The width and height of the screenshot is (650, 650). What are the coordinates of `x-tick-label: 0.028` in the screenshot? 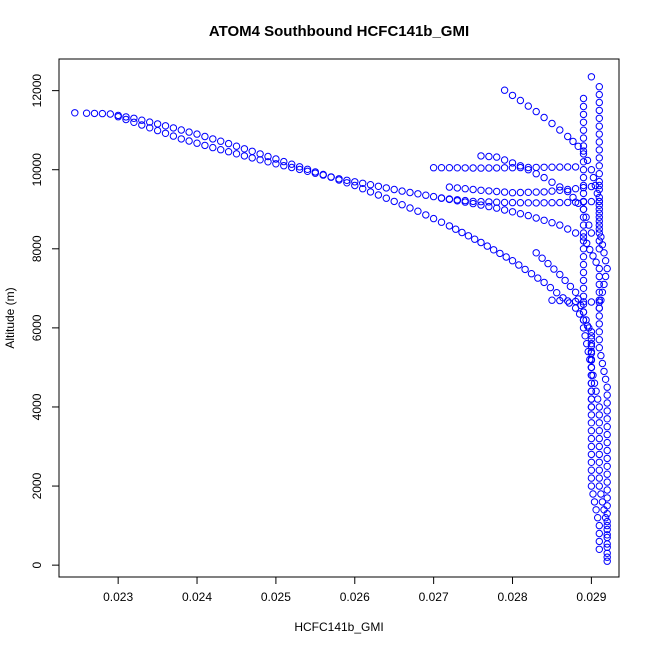 It's located at (513, 597).